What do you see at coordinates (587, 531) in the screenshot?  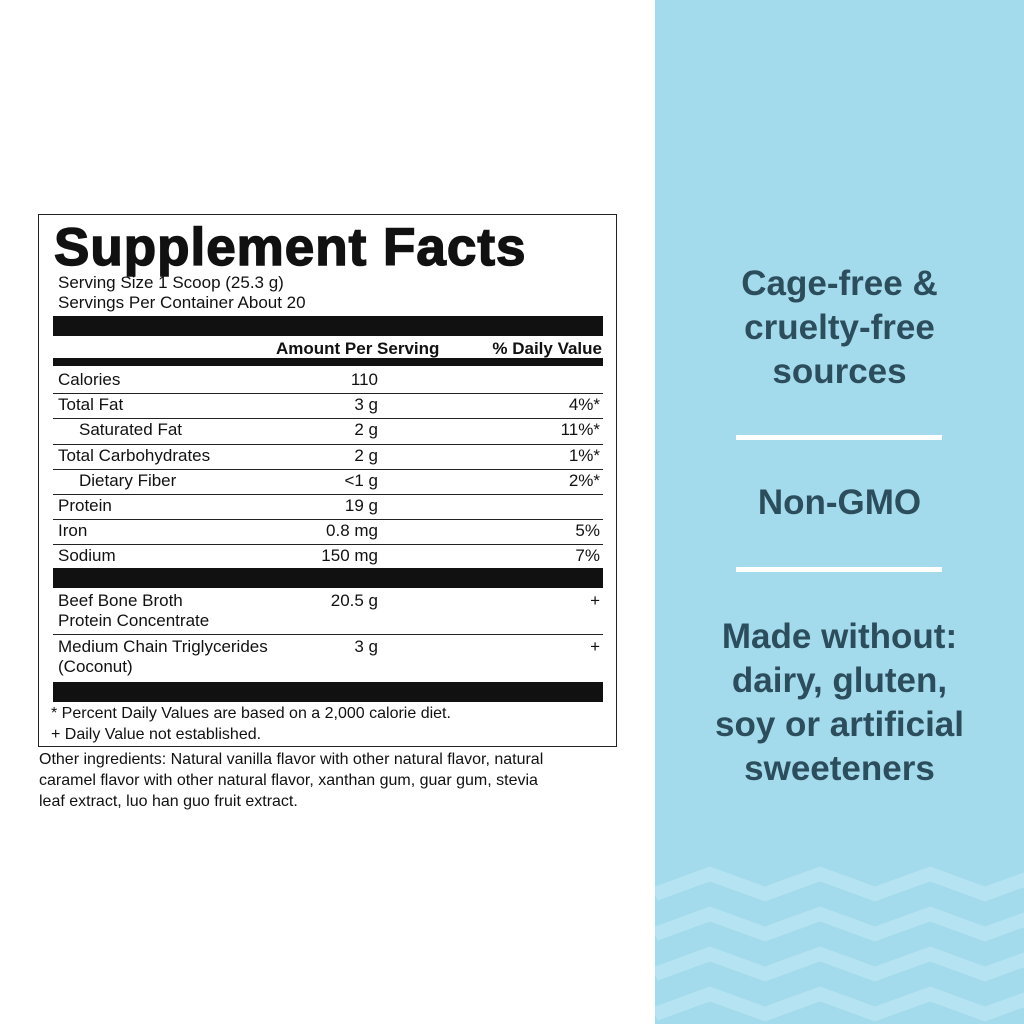 I see `nutrient-dv: 5%` at bounding box center [587, 531].